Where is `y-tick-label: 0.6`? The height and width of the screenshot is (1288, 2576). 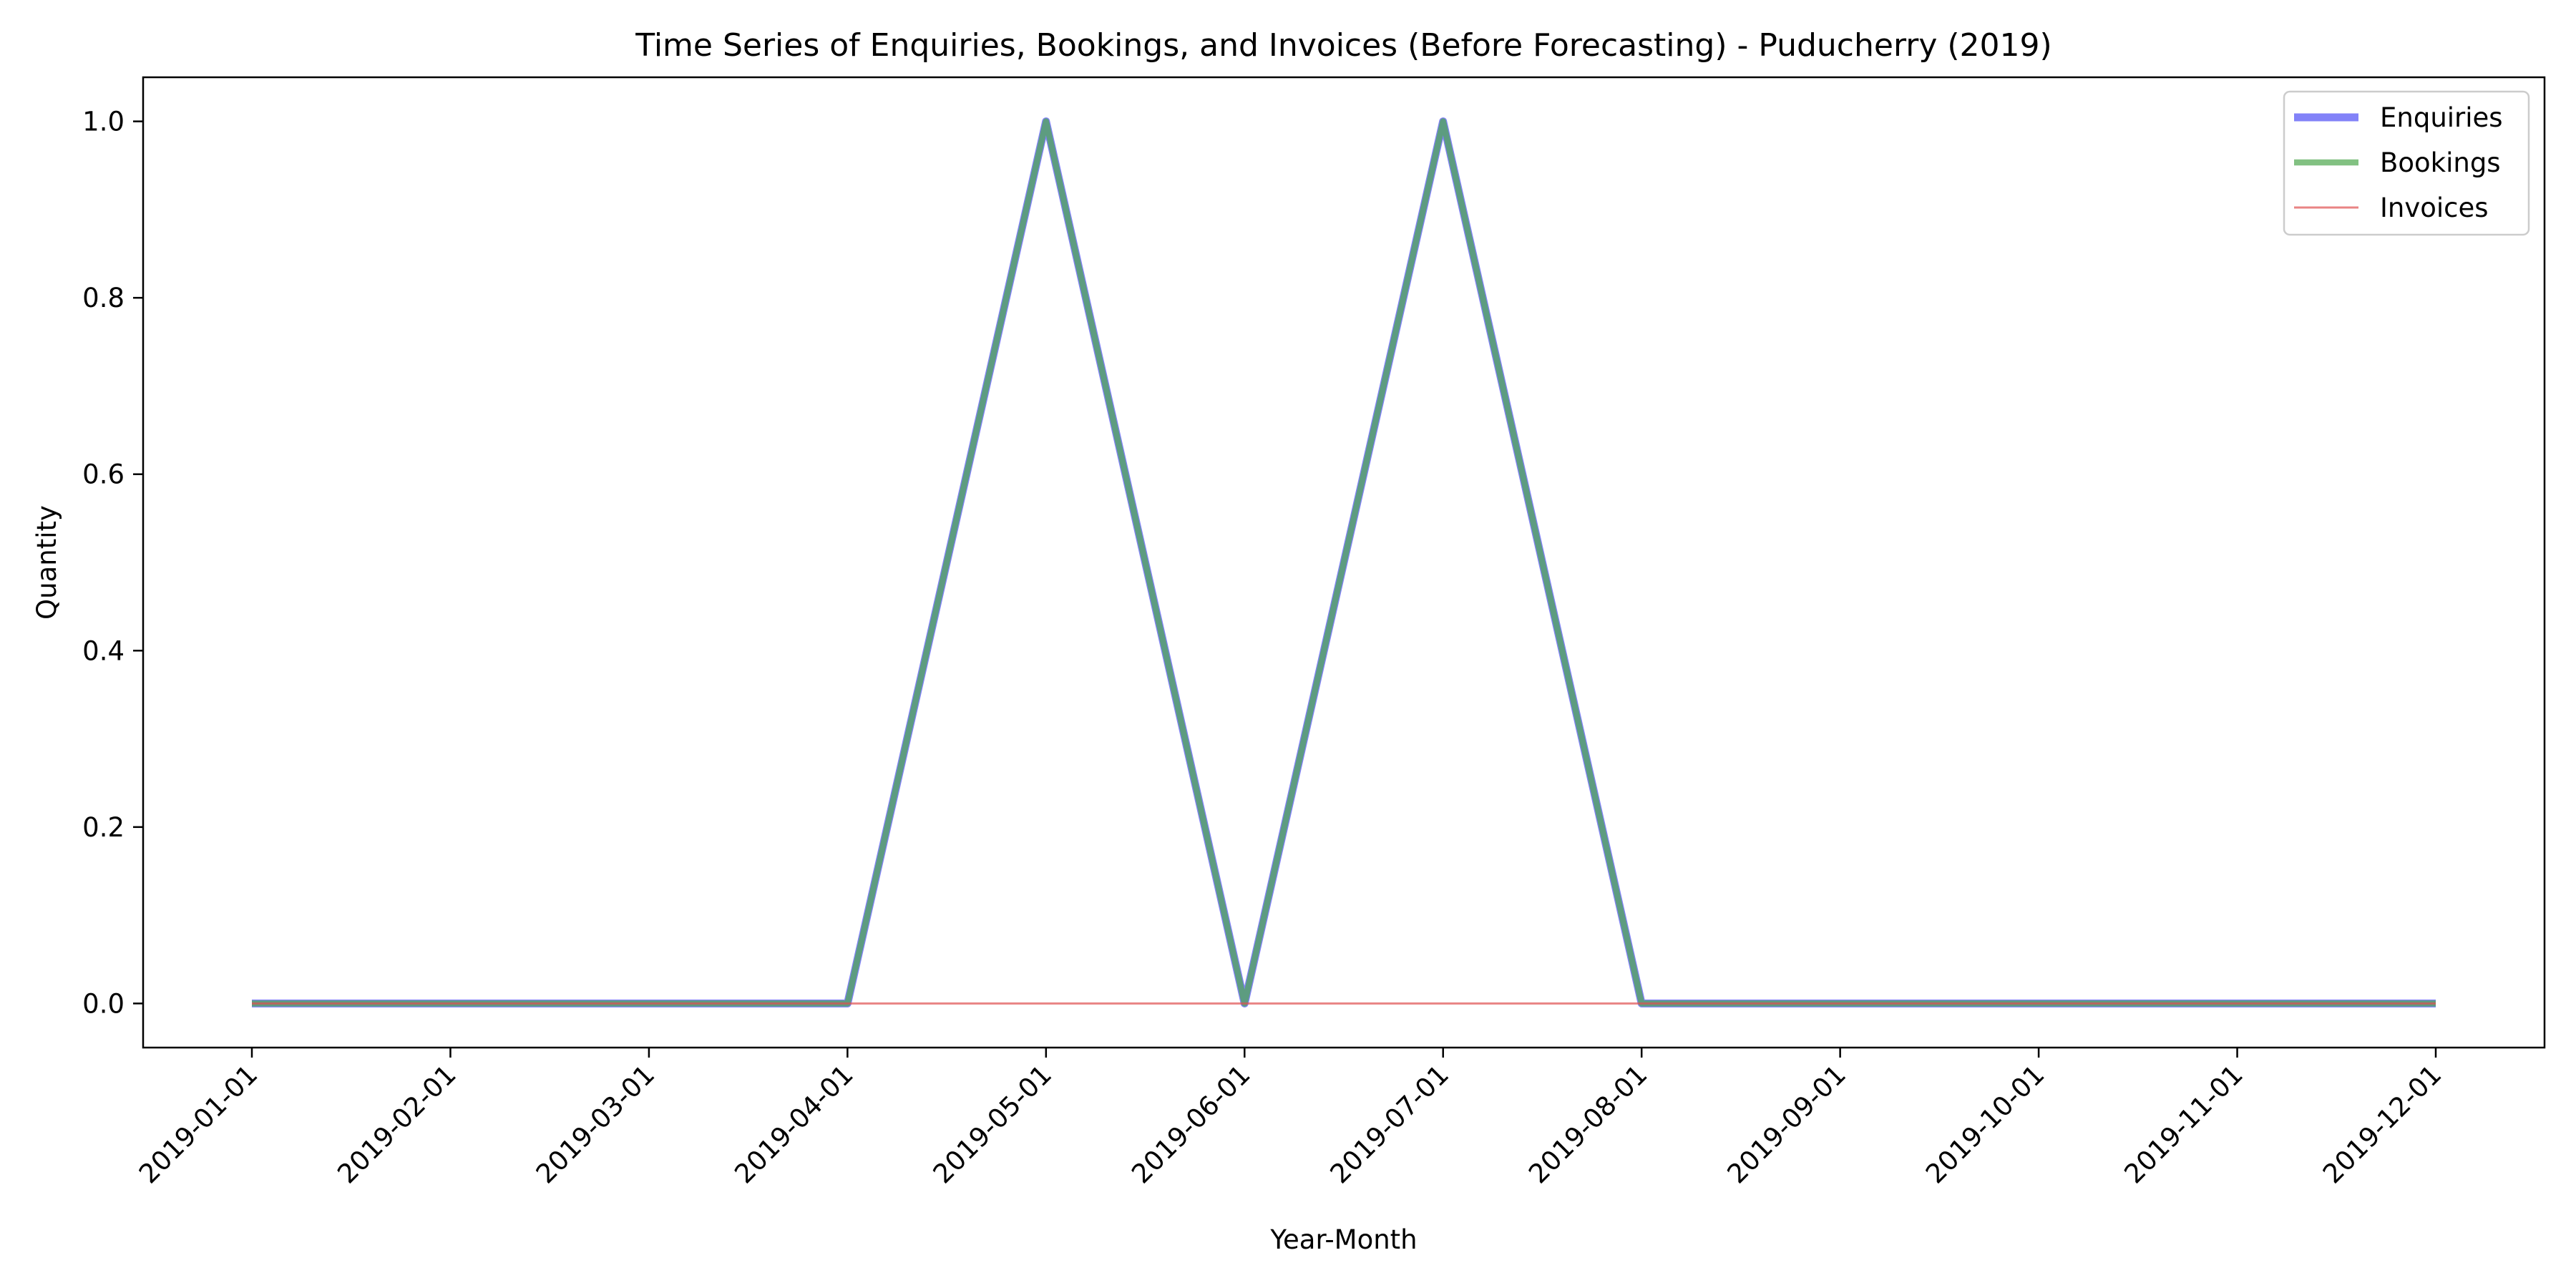
y-tick-label: 0.6 is located at coordinates (103, 474).